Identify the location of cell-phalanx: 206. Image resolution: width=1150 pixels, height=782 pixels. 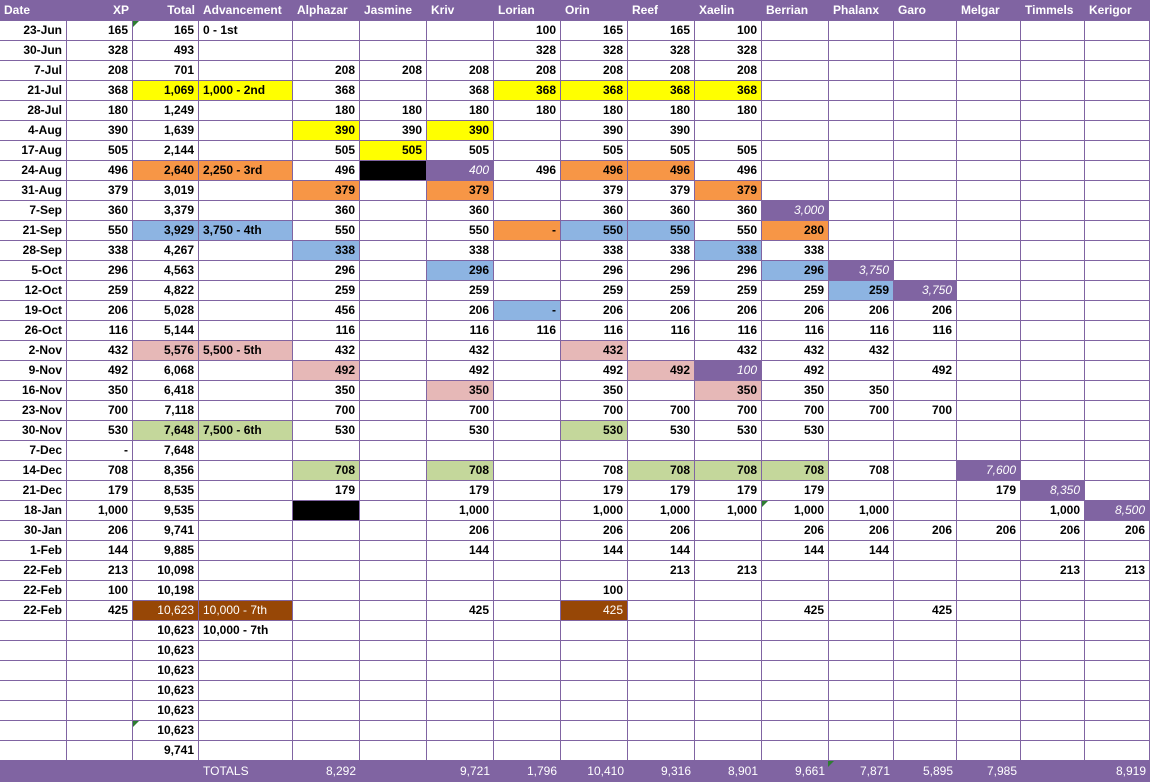
(861, 311).